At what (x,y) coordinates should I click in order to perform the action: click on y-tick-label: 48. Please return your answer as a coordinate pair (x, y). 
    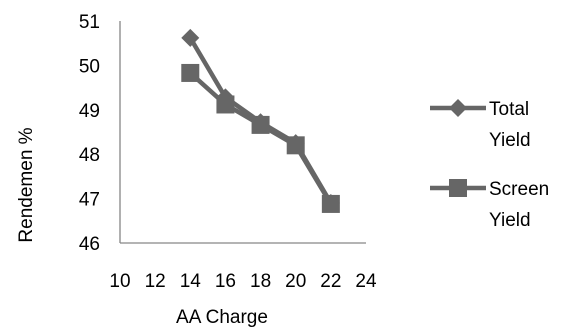
    Looking at the image, I should click on (89, 155).